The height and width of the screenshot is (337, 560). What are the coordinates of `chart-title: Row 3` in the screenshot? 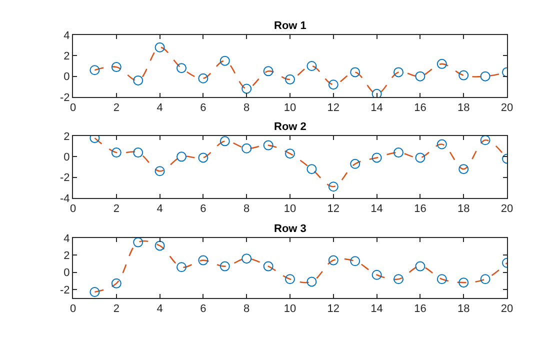 It's located at (290, 229).